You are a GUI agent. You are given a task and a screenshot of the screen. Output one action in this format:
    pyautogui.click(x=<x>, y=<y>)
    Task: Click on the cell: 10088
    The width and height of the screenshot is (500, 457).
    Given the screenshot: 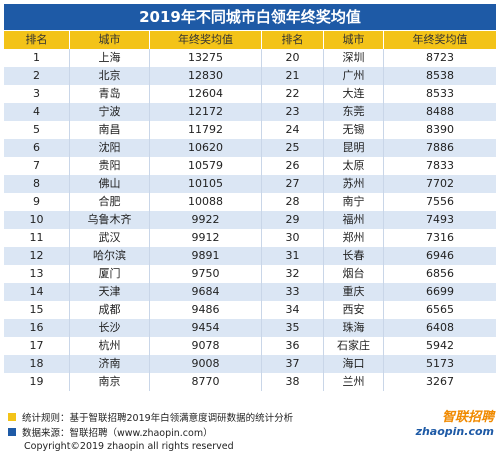 What is the action you would take?
    pyautogui.click(x=206, y=202)
    